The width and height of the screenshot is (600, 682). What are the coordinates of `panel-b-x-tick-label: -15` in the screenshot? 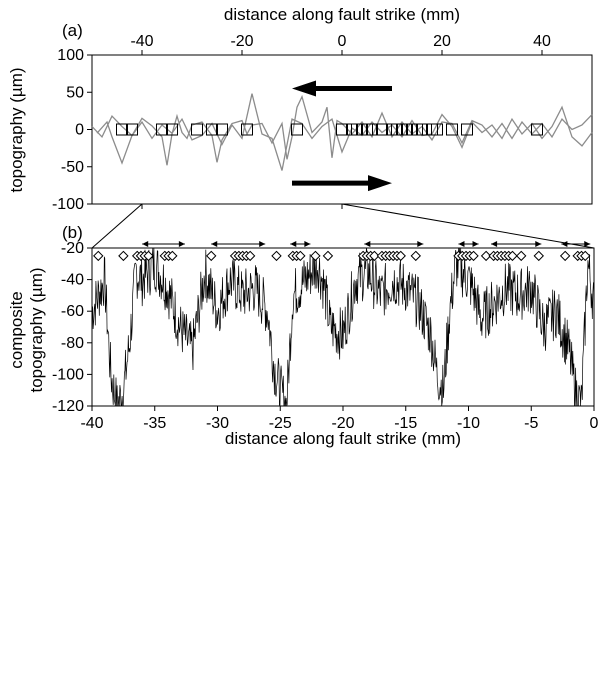 It's located at (405, 423).